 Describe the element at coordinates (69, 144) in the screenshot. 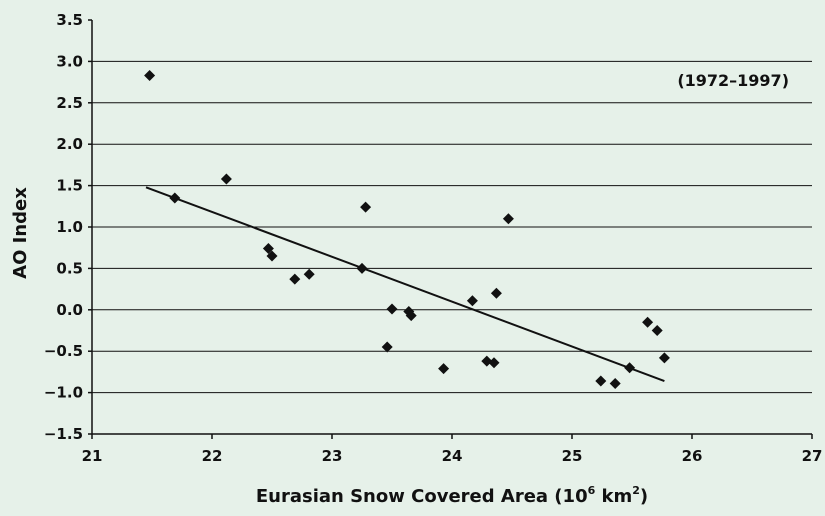

I see `y-tick-label: 2.0` at that location.